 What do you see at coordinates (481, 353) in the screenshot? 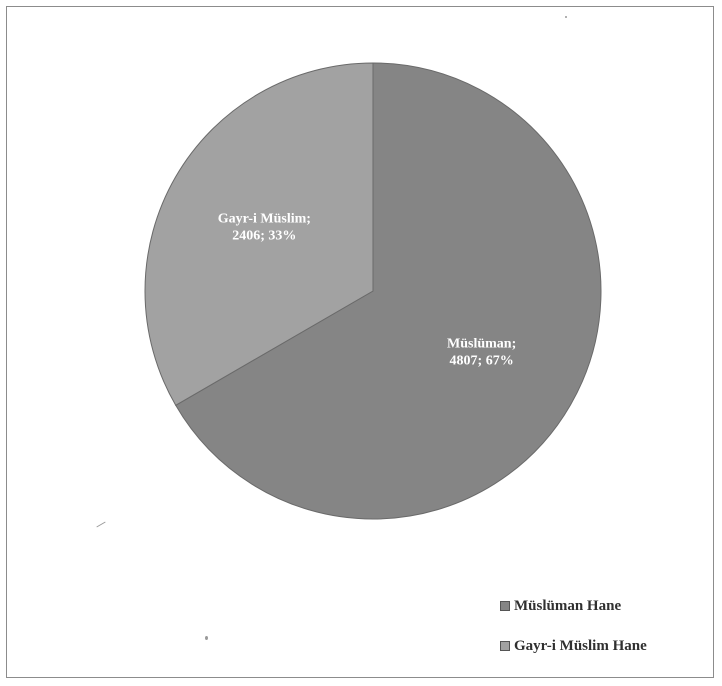
I see `data-label-muslim: Müslüman; 4807; 67%` at bounding box center [481, 353].